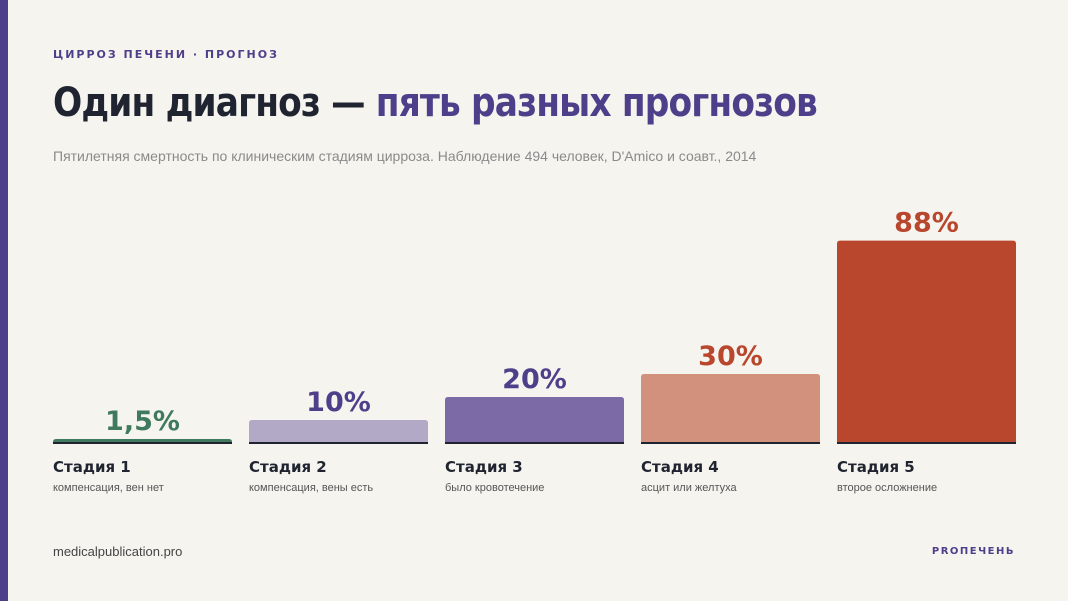 Image resolution: width=1068 pixels, height=601 pixels. Describe the element at coordinates (534, 379) in the screenshot. I see `data-label: 20%` at that location.